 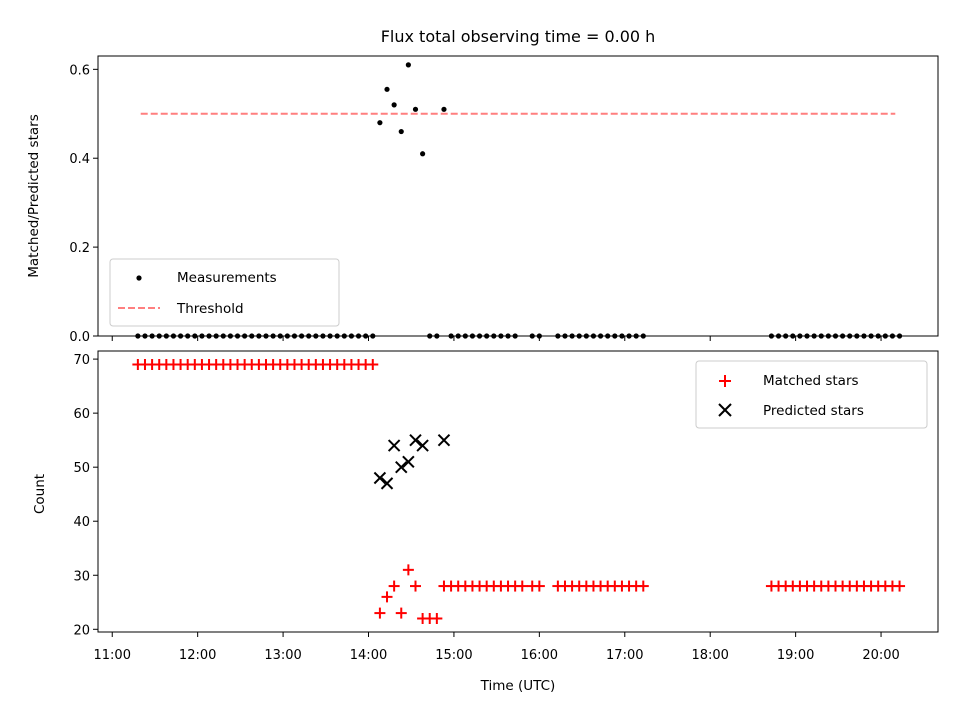 I want to click on x-tick-label: 15:00, so click(x=453, y=655).